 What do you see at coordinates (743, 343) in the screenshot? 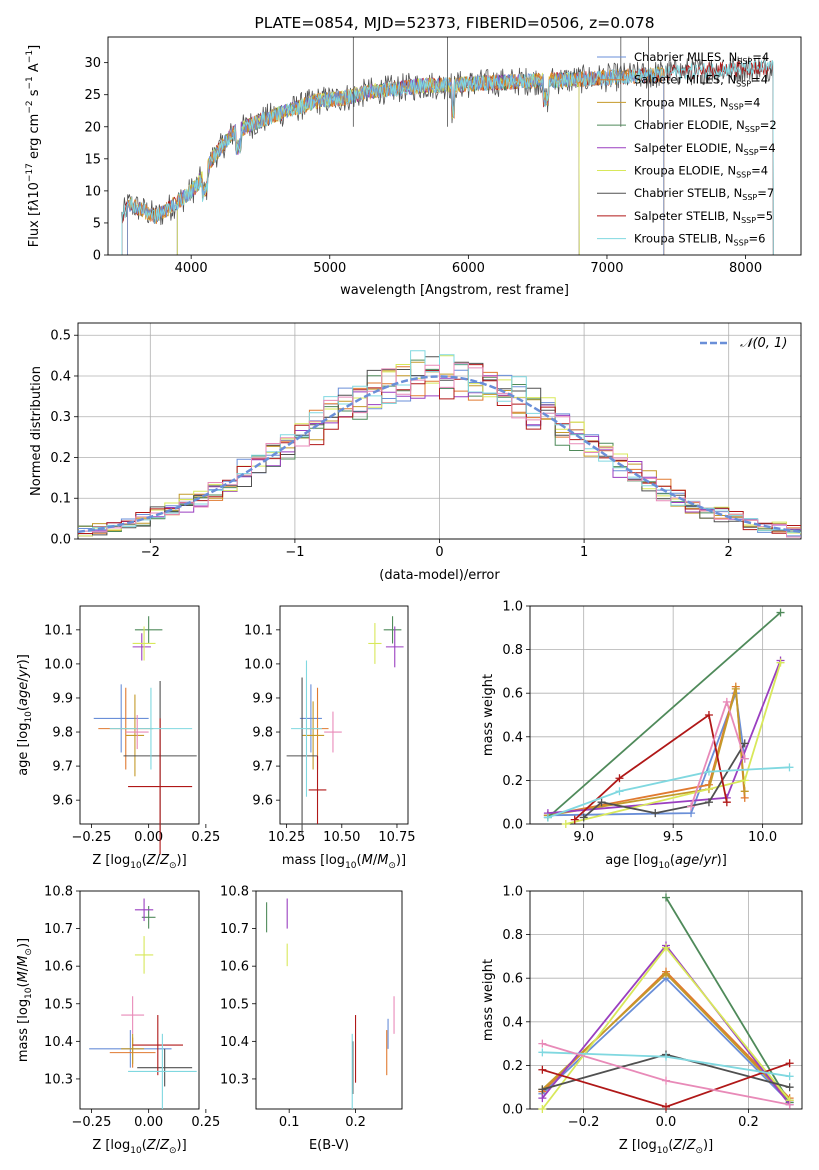
I see `legend-normal: 𝒩(0, 1)` at bounding box center [743, 343].